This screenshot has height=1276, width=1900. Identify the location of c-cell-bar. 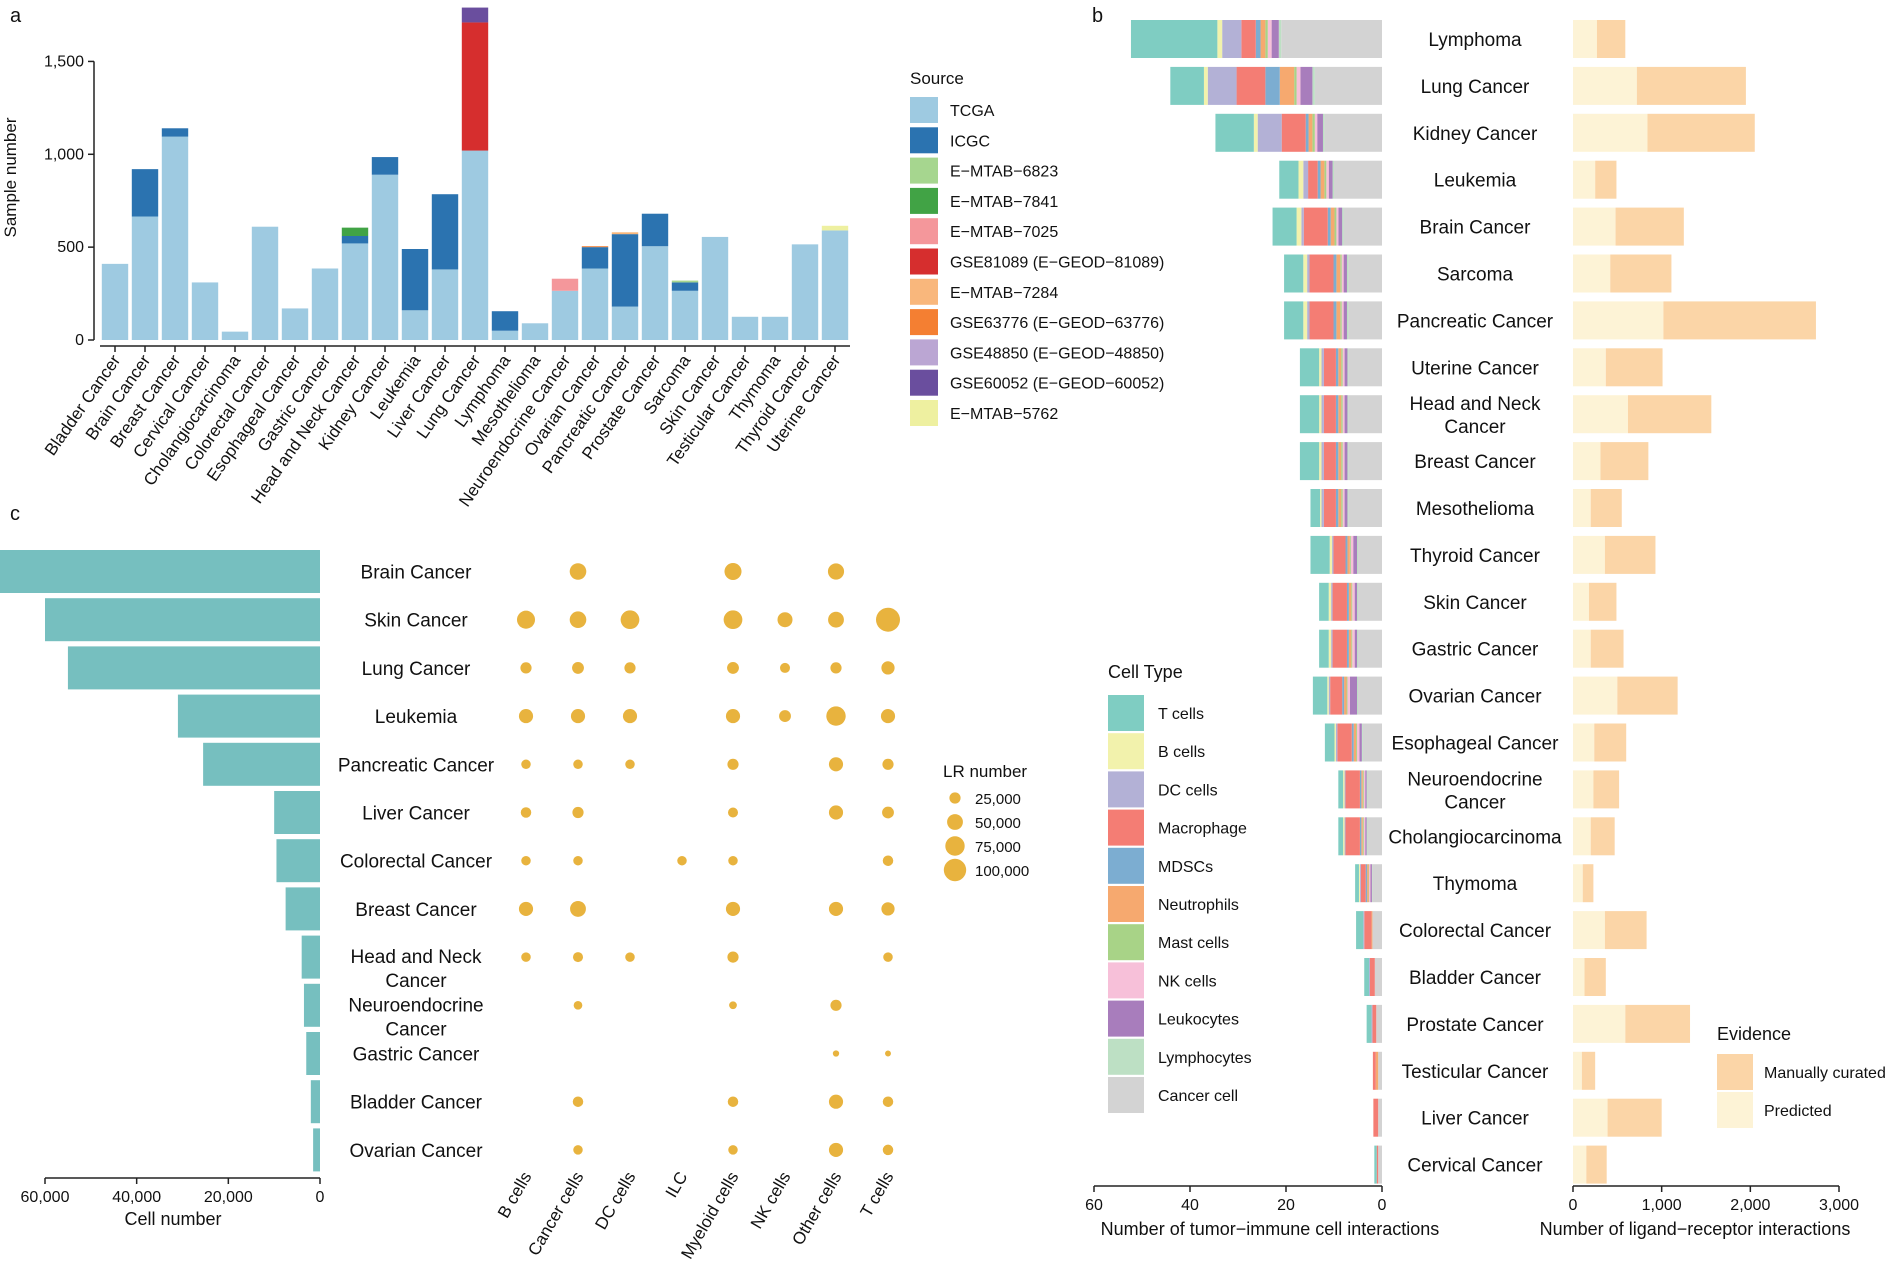
(194, 668).